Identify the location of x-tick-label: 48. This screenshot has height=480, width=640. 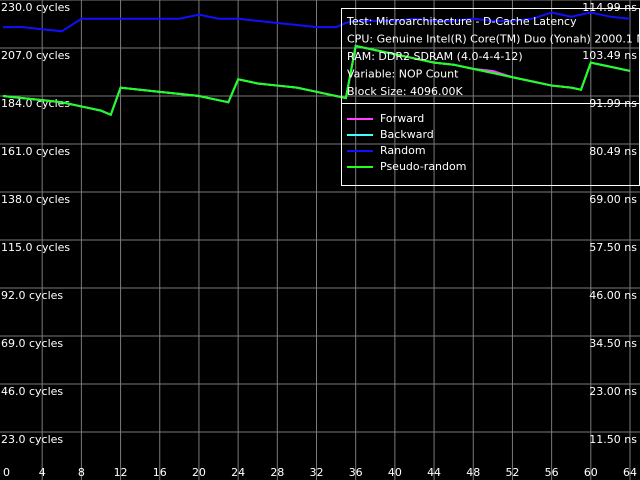
(473, 472).